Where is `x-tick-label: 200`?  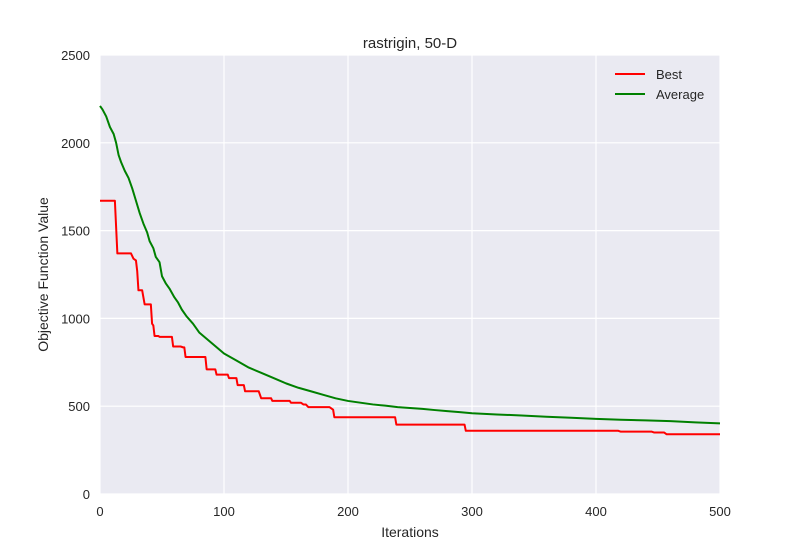
x-tick-label: 200 is located at coordinates (348, 511).